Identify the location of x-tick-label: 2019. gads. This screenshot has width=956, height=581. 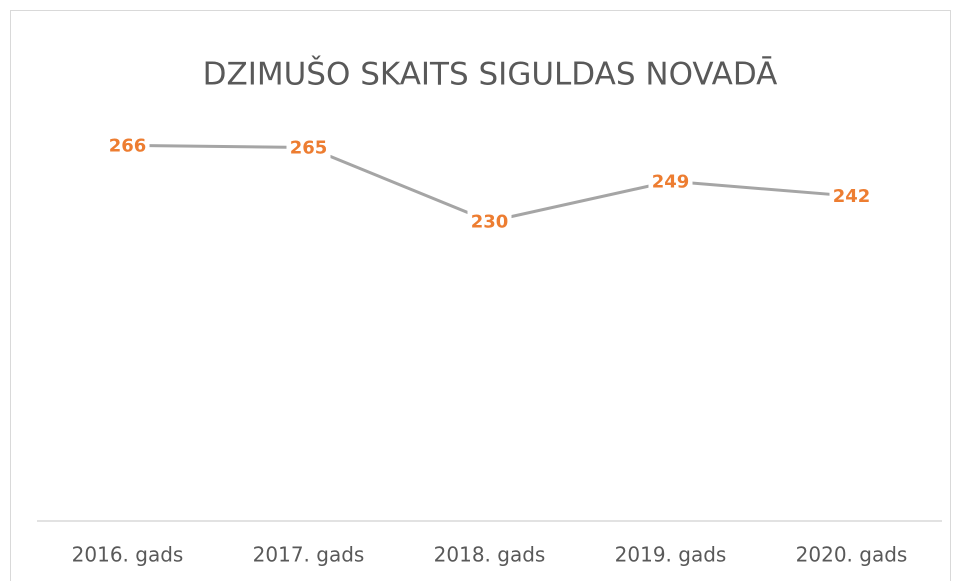
(671, 555).